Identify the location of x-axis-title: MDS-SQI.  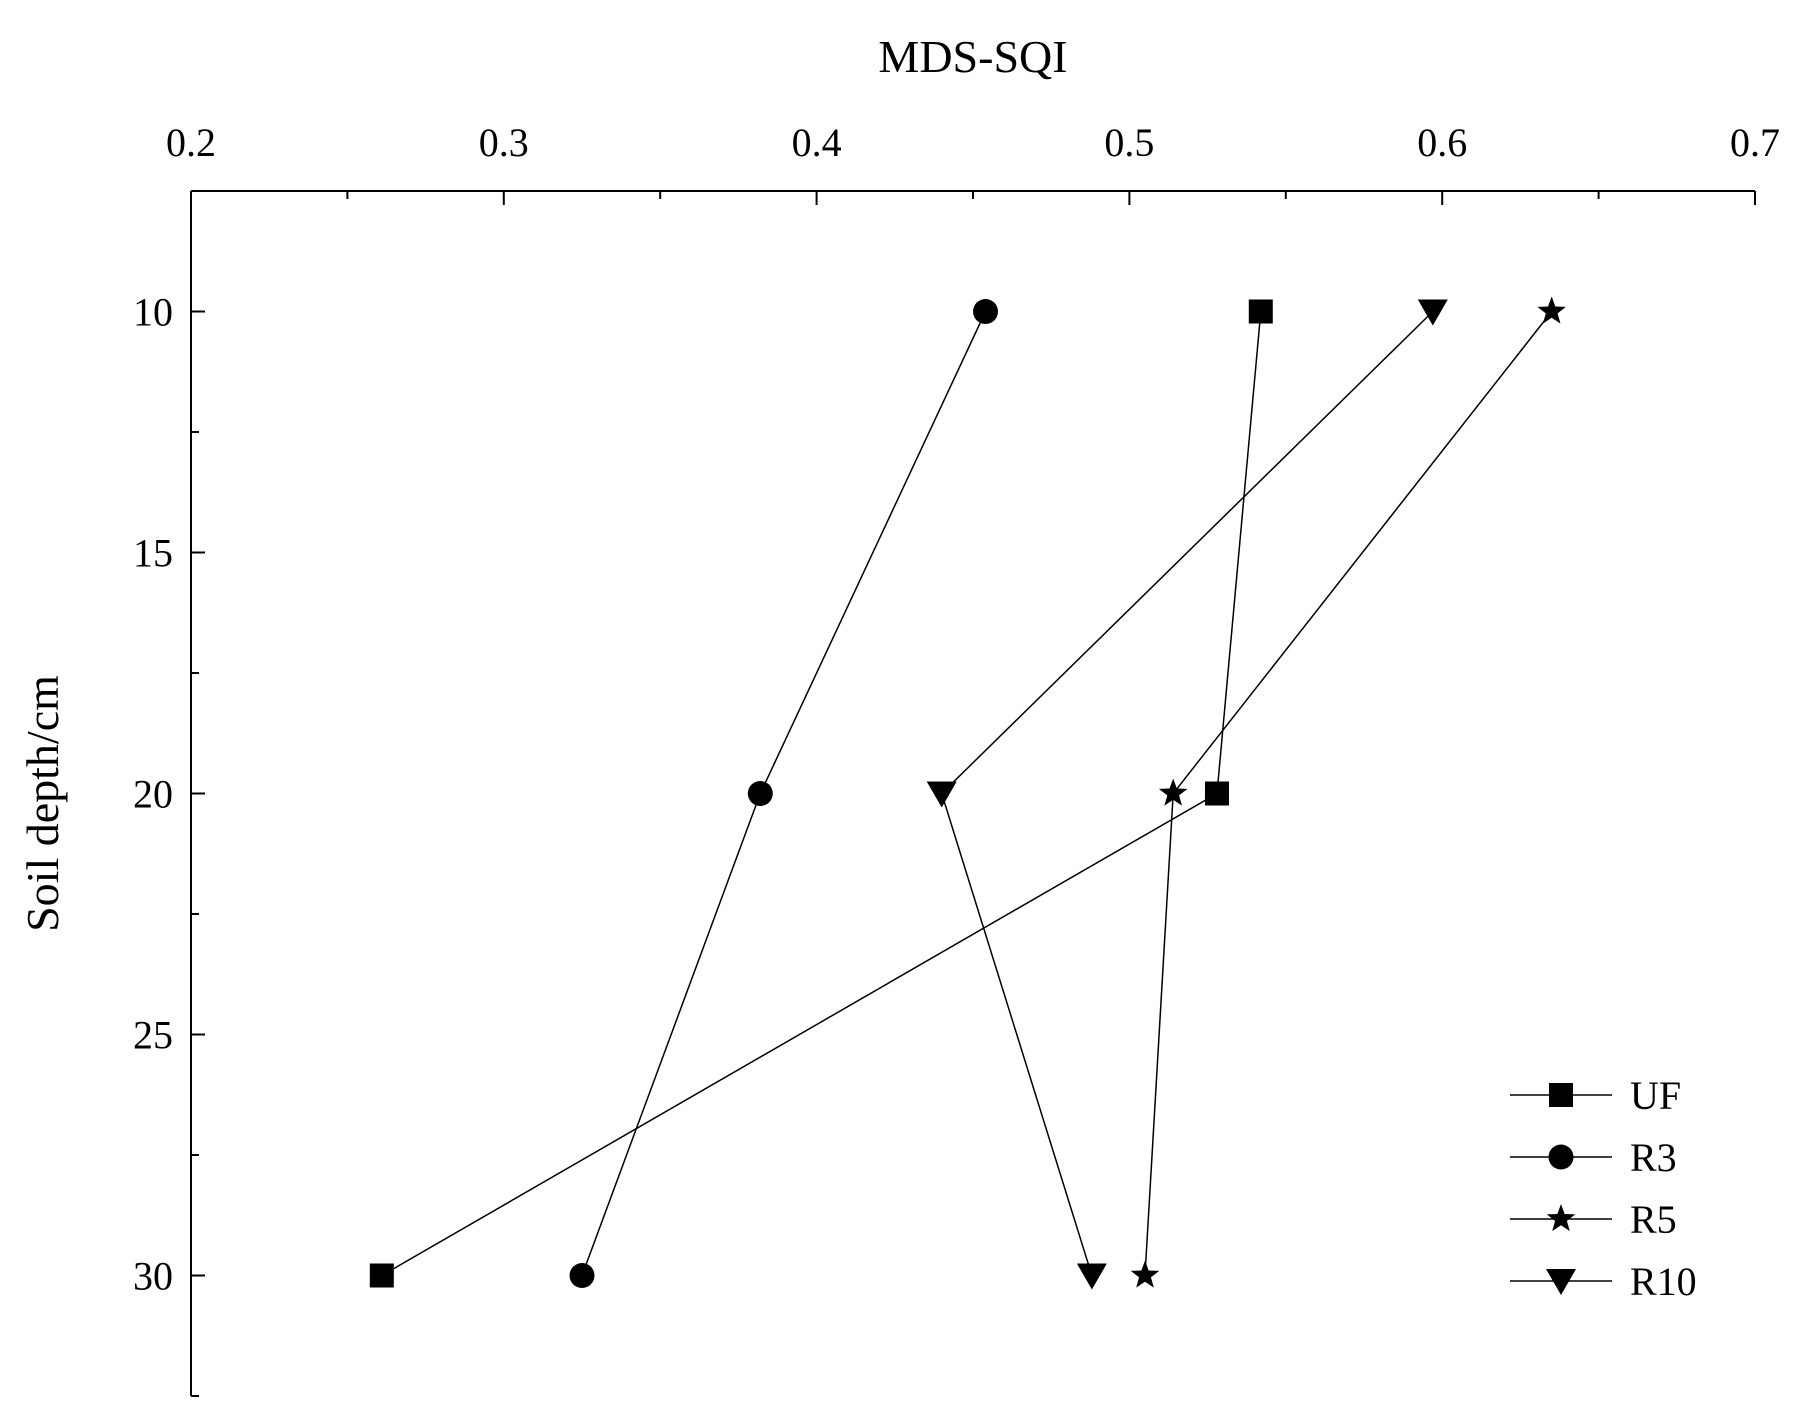
(972, 56).